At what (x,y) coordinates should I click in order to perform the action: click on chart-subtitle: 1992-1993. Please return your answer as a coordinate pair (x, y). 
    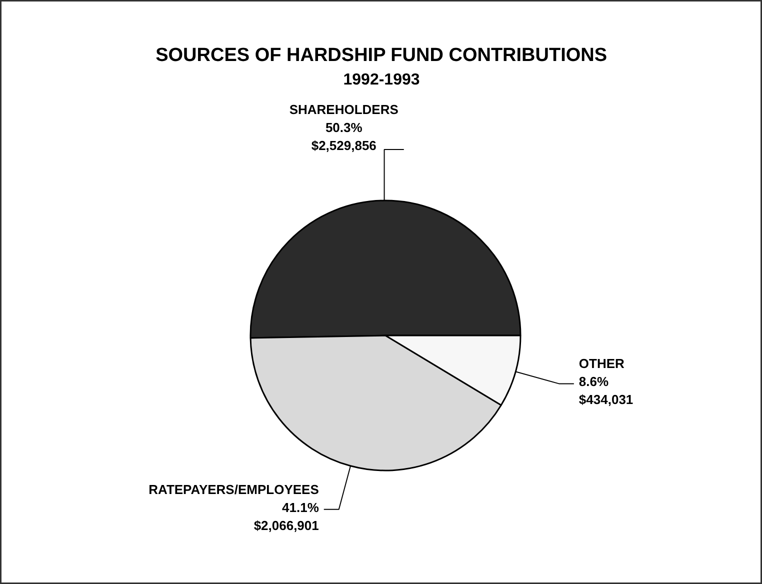
    Looking at the image, I should click on (381, 80).